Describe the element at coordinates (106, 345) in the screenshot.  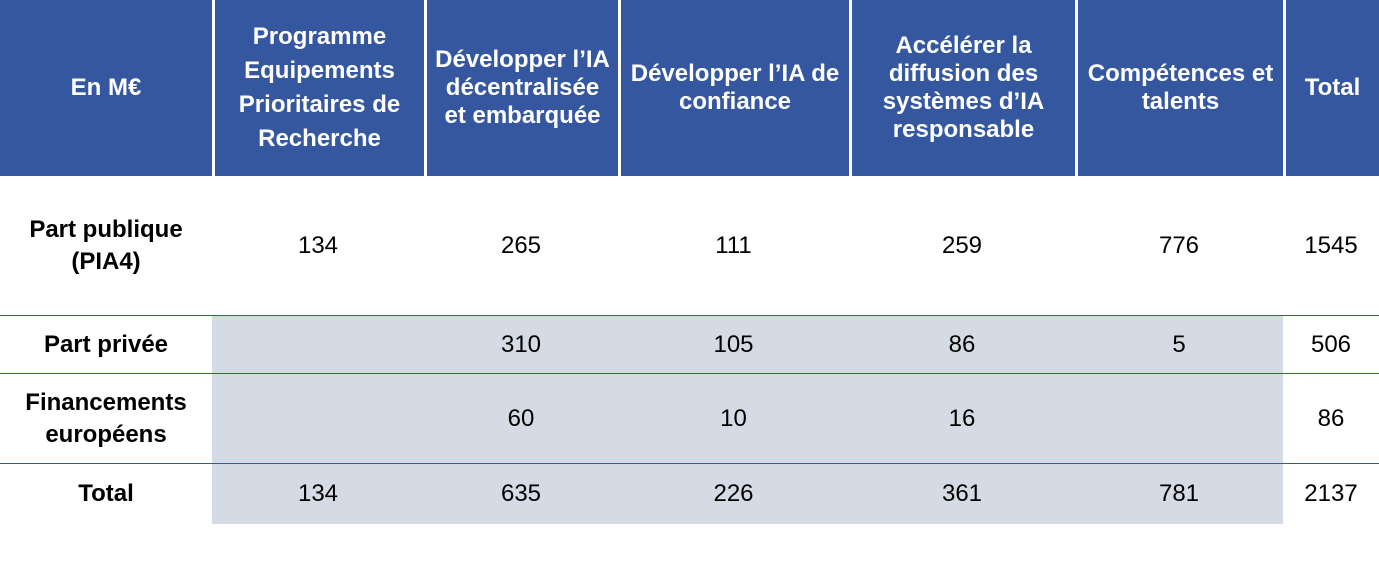
I see `row-label-part-privee: Part privée` at that location.